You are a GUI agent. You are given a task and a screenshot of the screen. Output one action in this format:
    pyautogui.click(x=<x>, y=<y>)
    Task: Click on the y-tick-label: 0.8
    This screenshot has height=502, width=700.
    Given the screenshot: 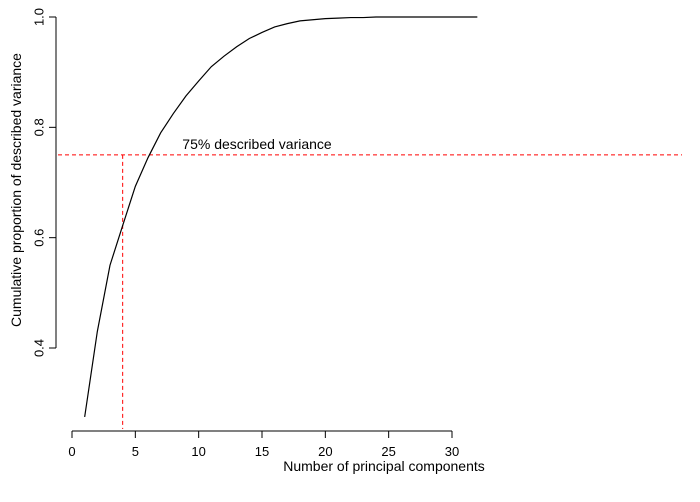 What is the action you would take?
    pyautogui.click(x=39, y=127)
    